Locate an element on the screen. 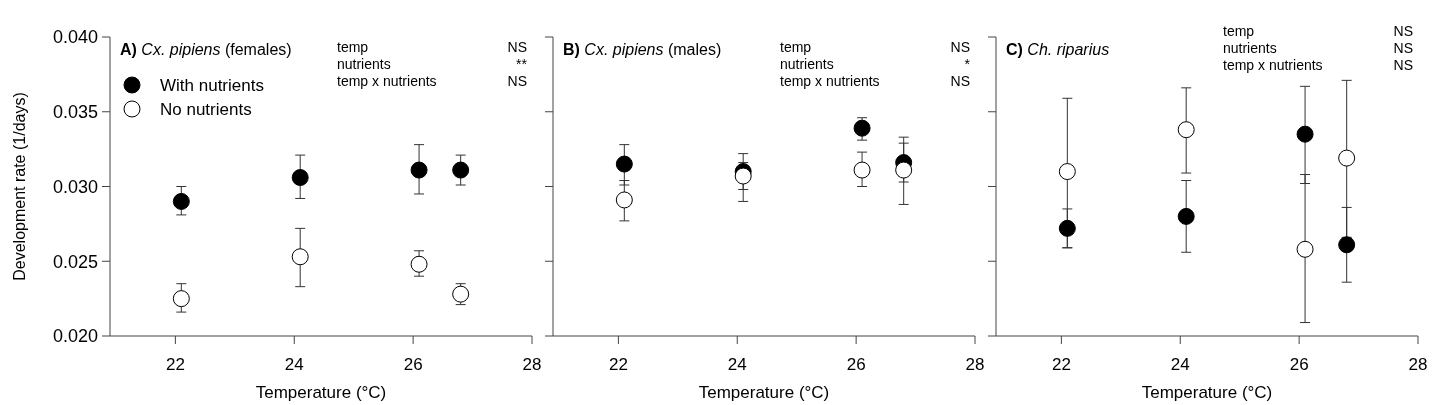 The height and width of the screenshot is (405, 1438). annotation: ** is located at coordinates (522, 64).